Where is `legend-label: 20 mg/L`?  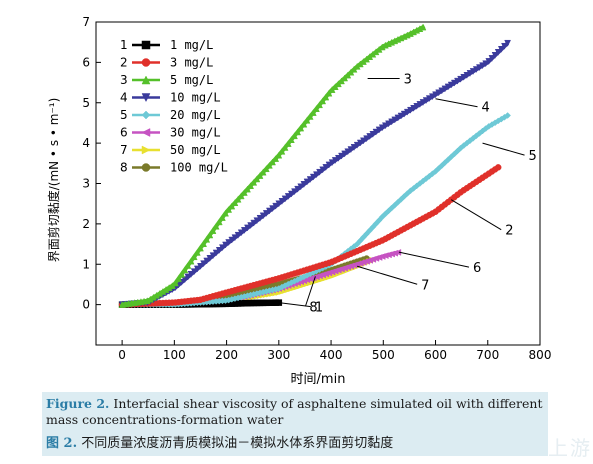
legend-label: 20 mg/L is located at coordinates (195, 115).